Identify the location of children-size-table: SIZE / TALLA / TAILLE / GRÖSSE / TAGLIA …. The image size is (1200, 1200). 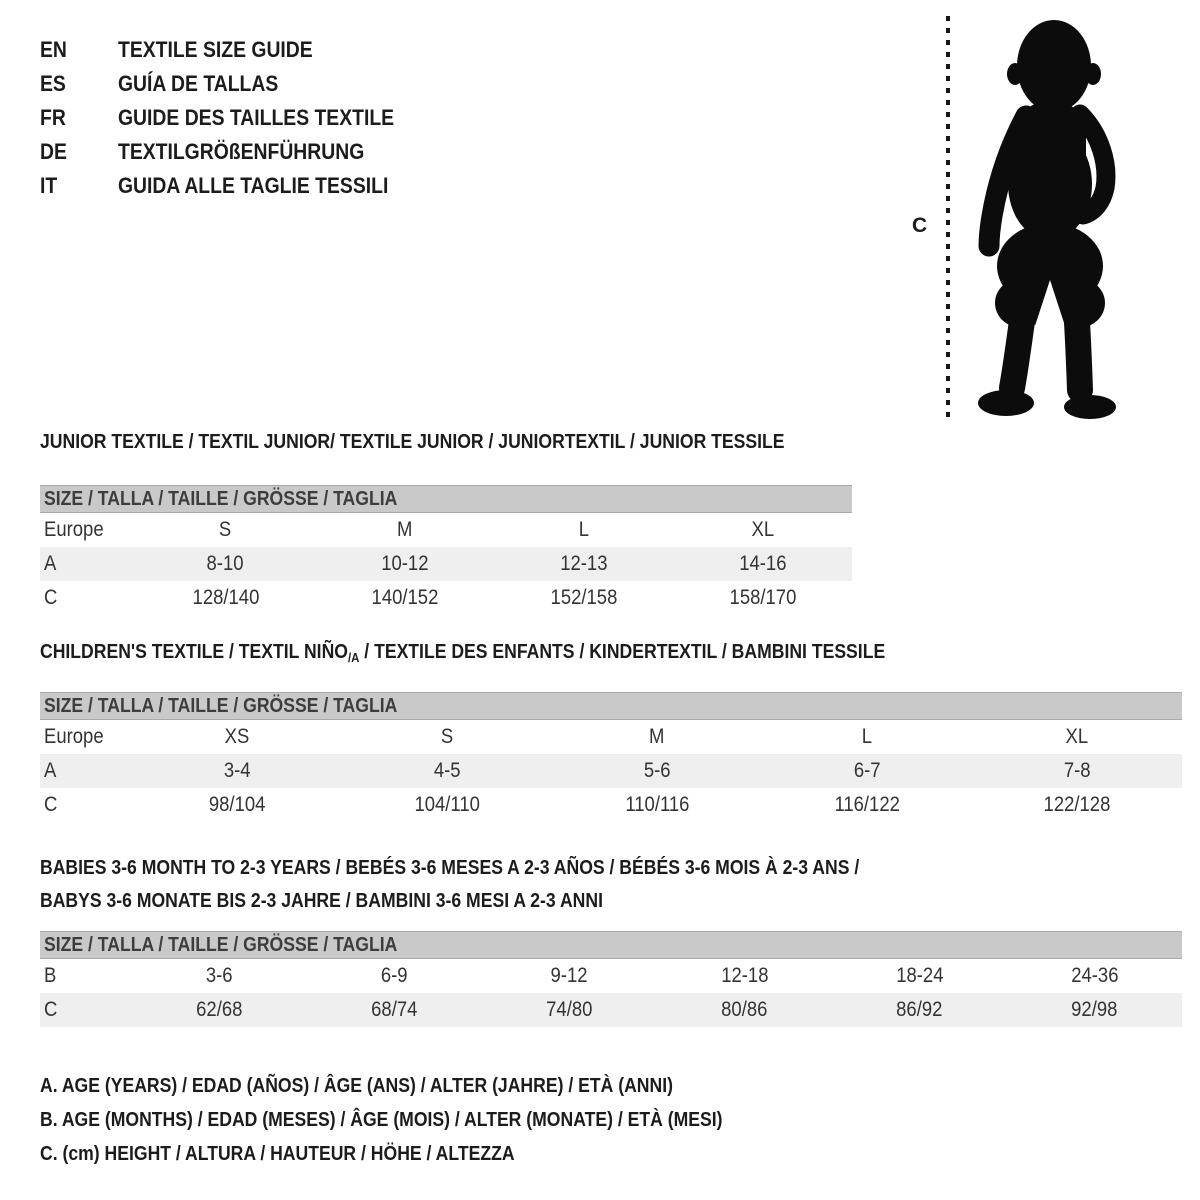
(611, 757).